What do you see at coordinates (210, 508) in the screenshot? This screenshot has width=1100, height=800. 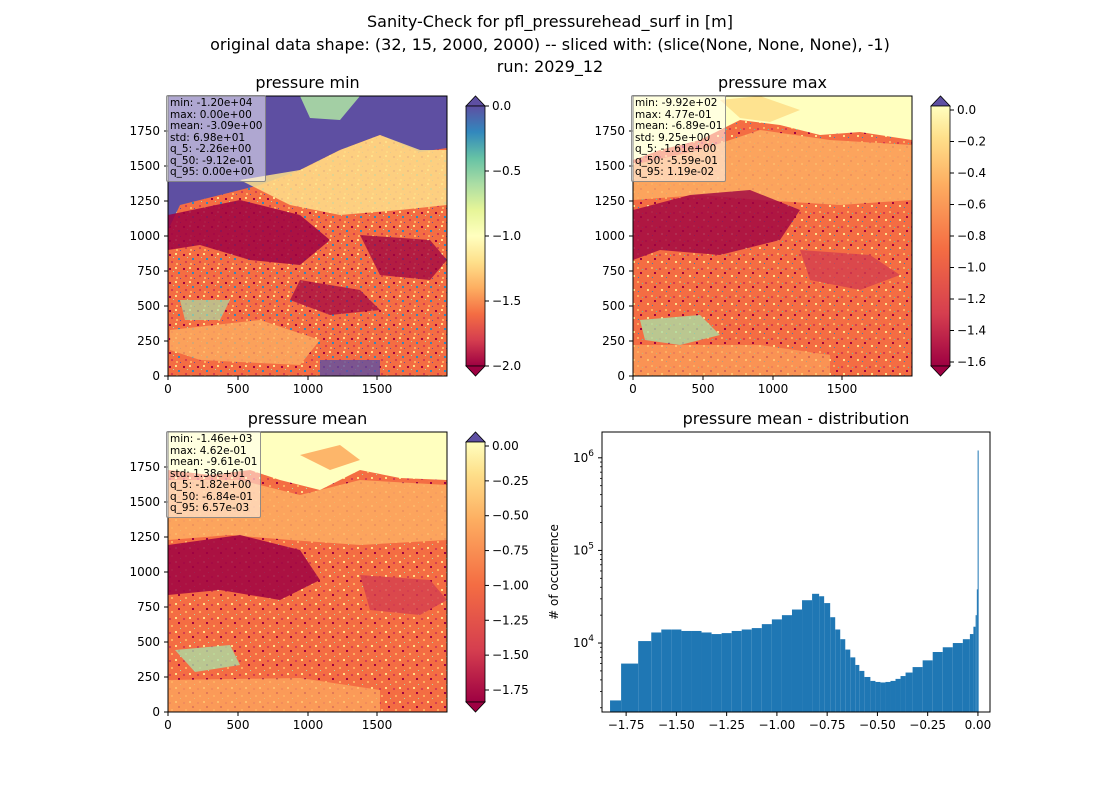 I see `stat-line: q_95: 6.57e-03` at bounding box center [210, 508].